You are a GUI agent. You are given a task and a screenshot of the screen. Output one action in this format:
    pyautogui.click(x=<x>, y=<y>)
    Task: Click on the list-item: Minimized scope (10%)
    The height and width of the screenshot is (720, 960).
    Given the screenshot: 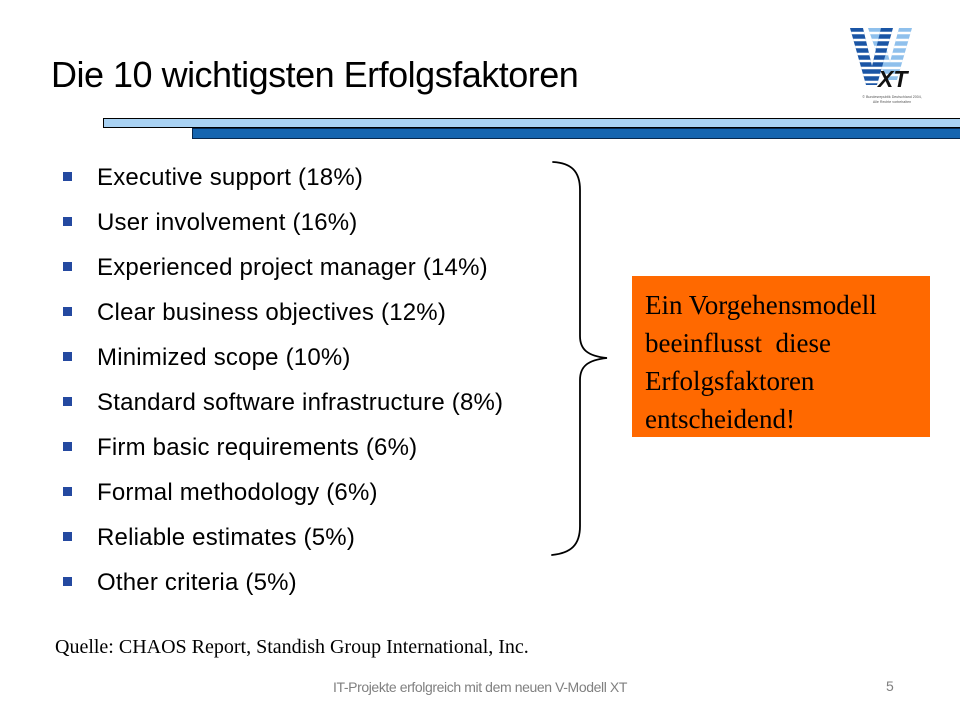 What is the action you would take?
    pyautogui.click(x=323, y=365)
    